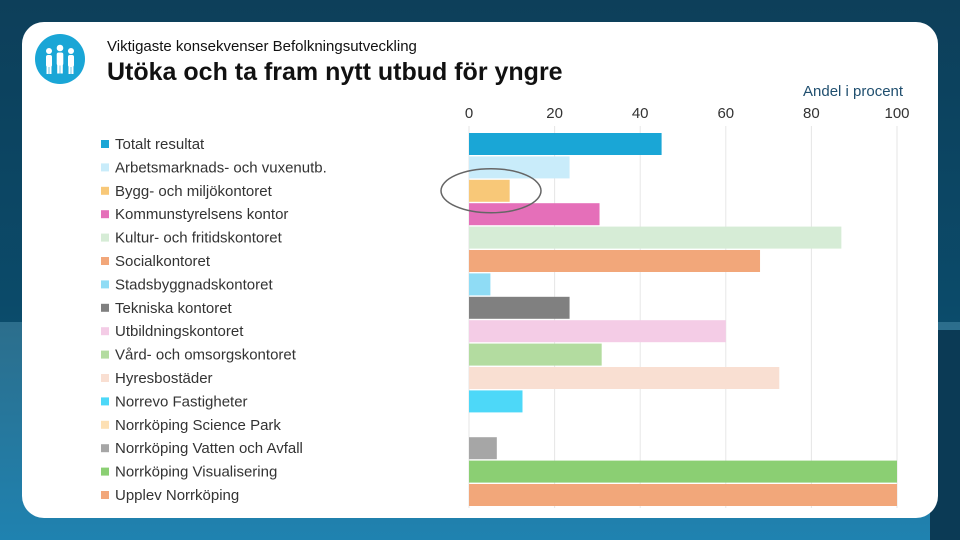  Describe the element at coordinates (640, 113) in the screenshot. I see `x-tick-label: 40` at that location.